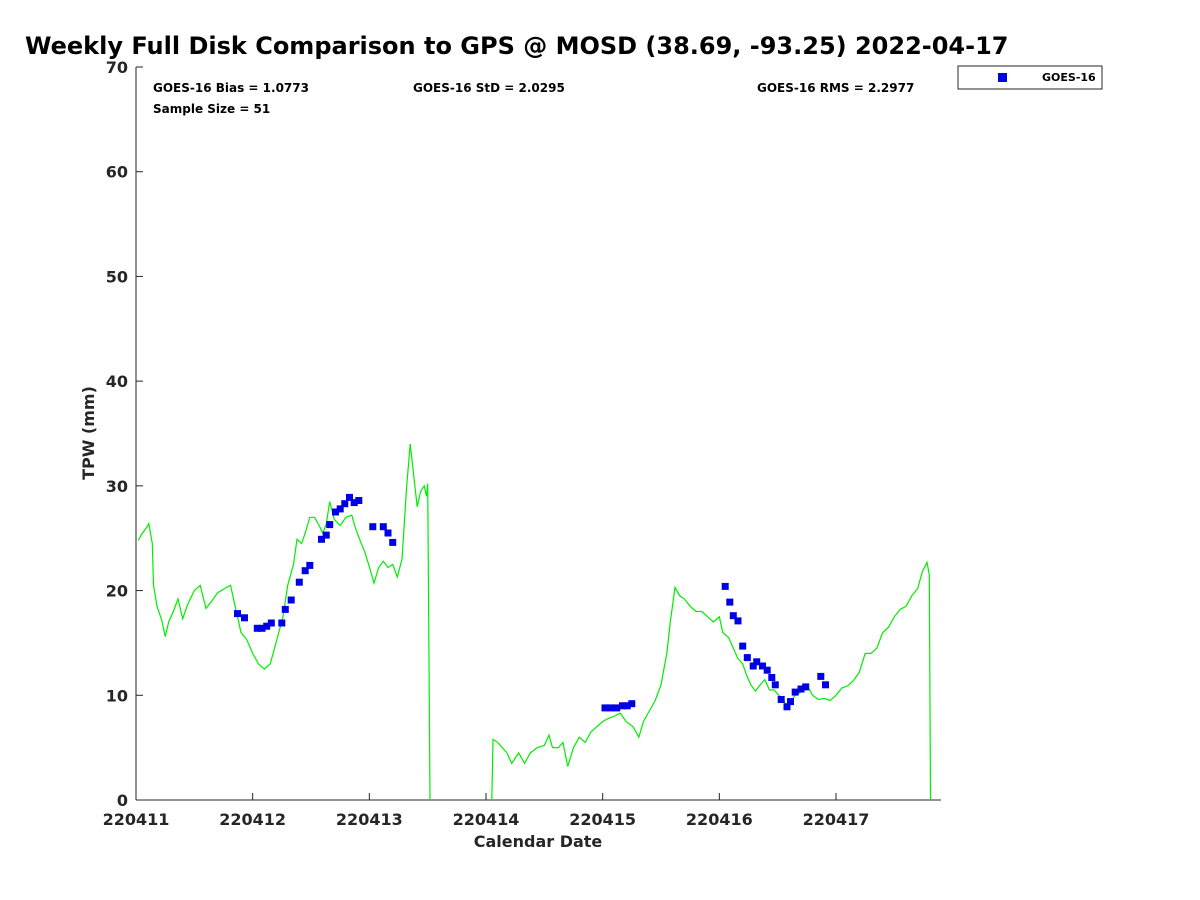 The height and width of the screenshot is (900, 1200). Describe the element at coordinates (835, 88) in the screenshot. I see `stat-rms: GOES-16 RMS = 2.2977` at that location.